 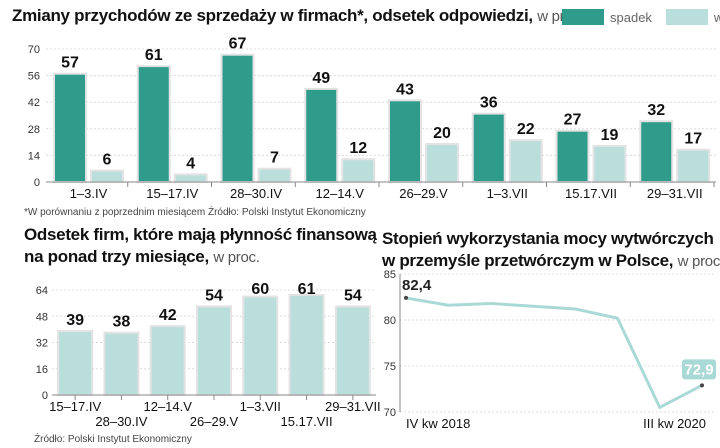 What do you see at coordinates (122, 322) in the screenshot?
I see `data-label: 38` at bounding box center [122, 322].